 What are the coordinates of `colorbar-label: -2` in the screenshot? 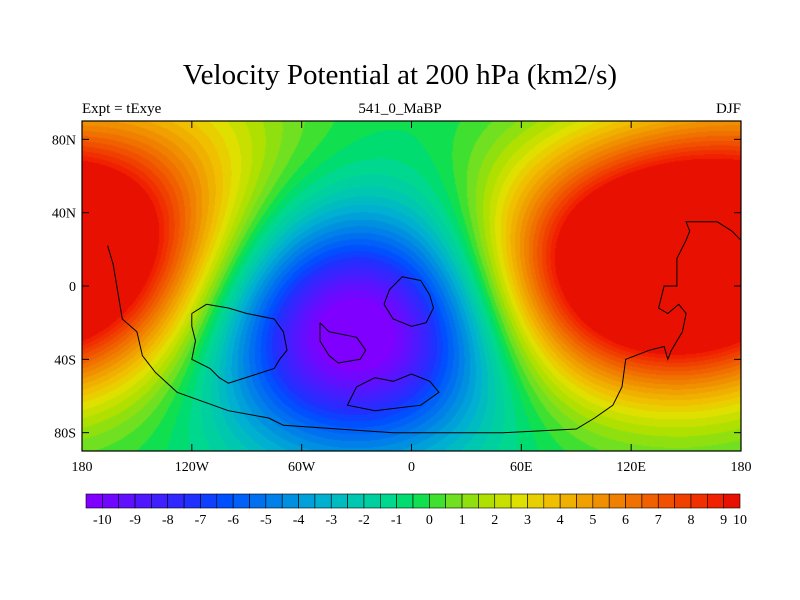 It's located at (364, 520).